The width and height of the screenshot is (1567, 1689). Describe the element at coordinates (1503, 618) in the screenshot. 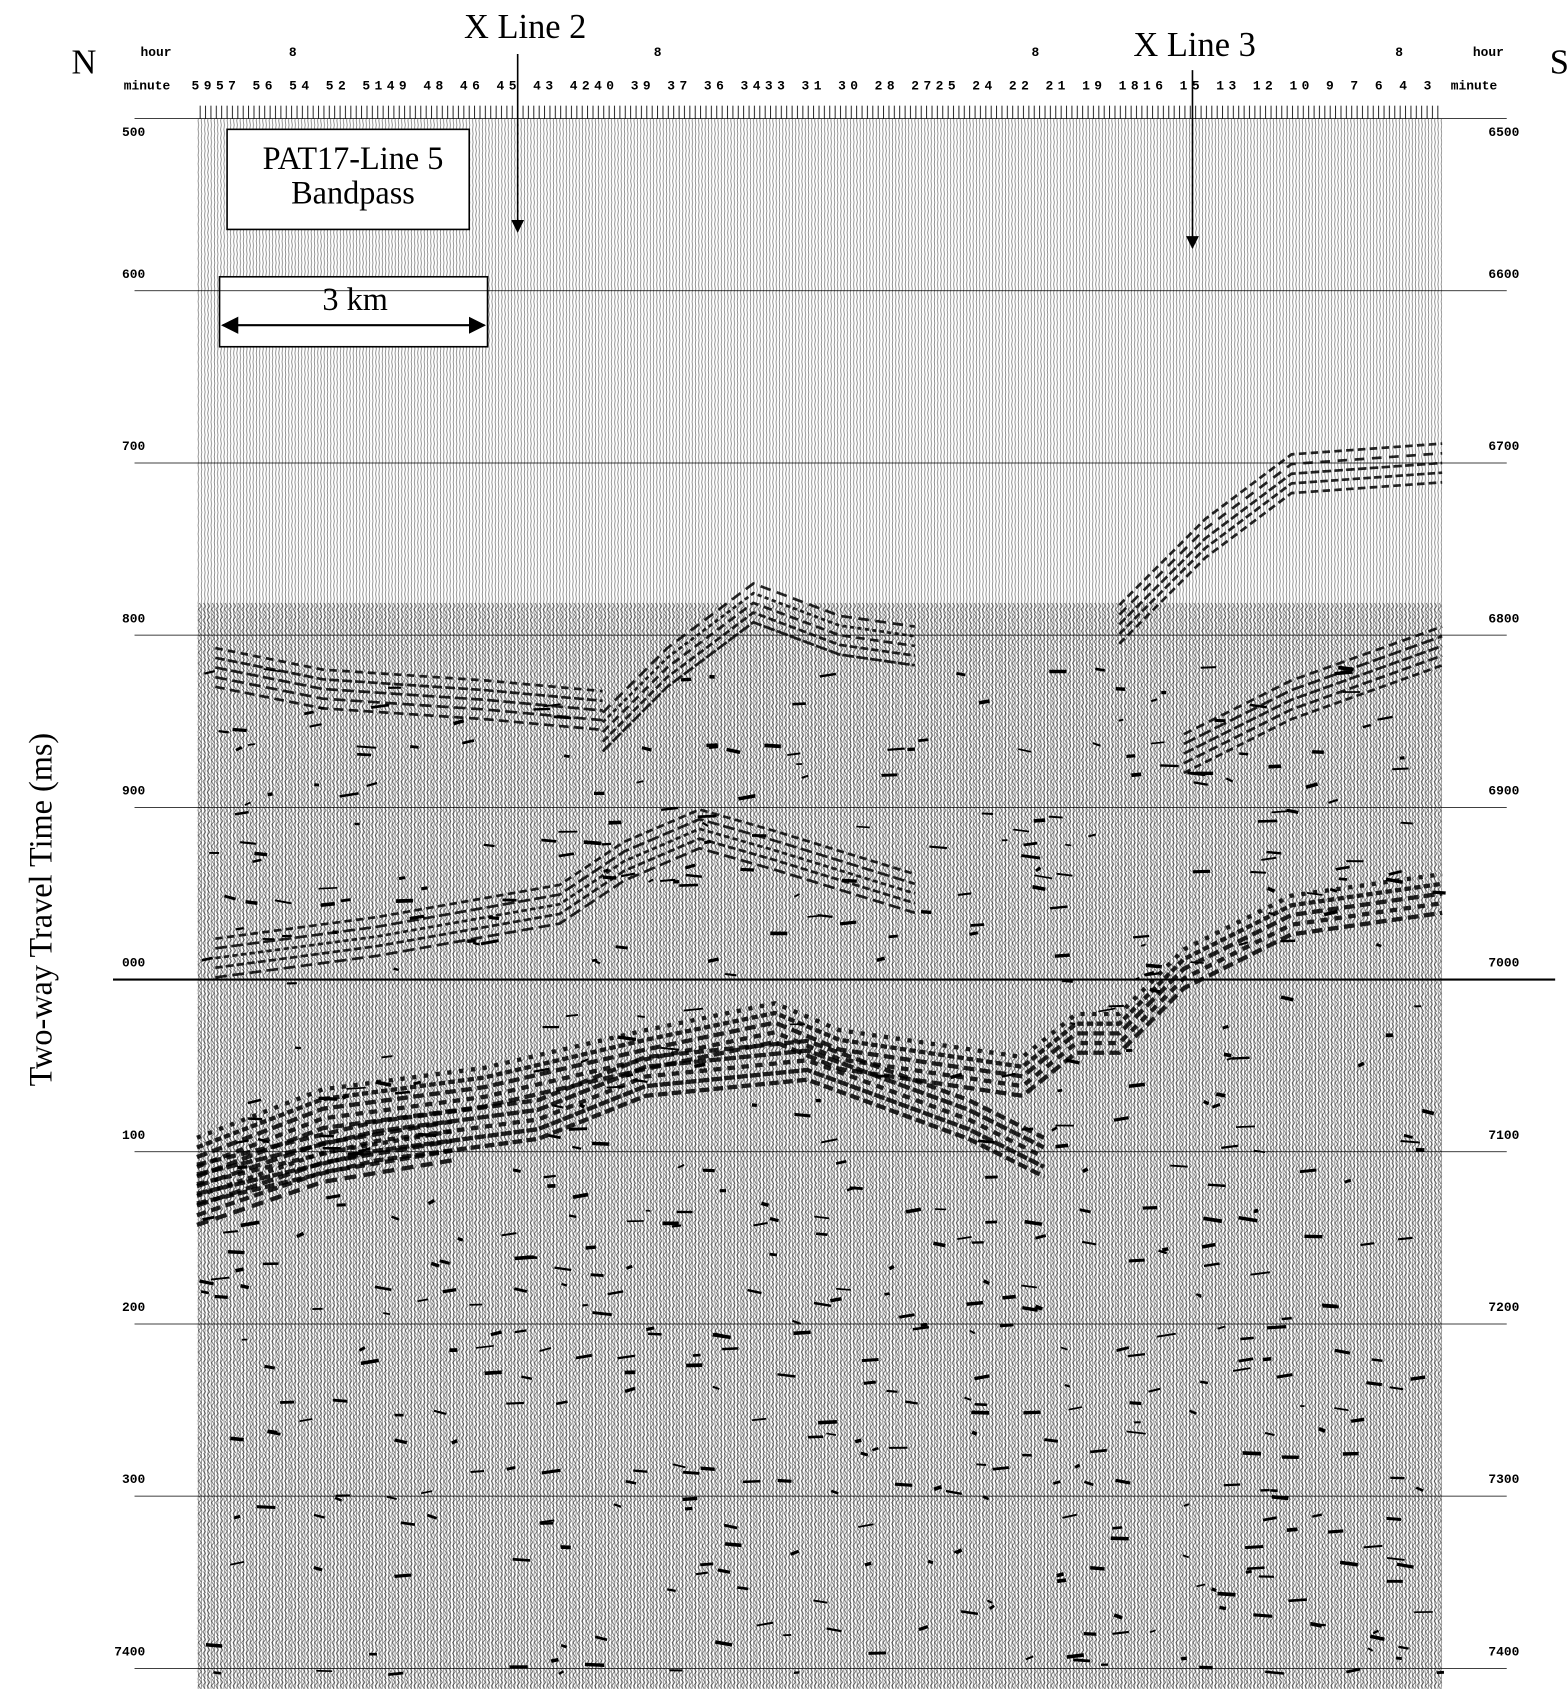

I see `right-tick-label: 6800` at that location.